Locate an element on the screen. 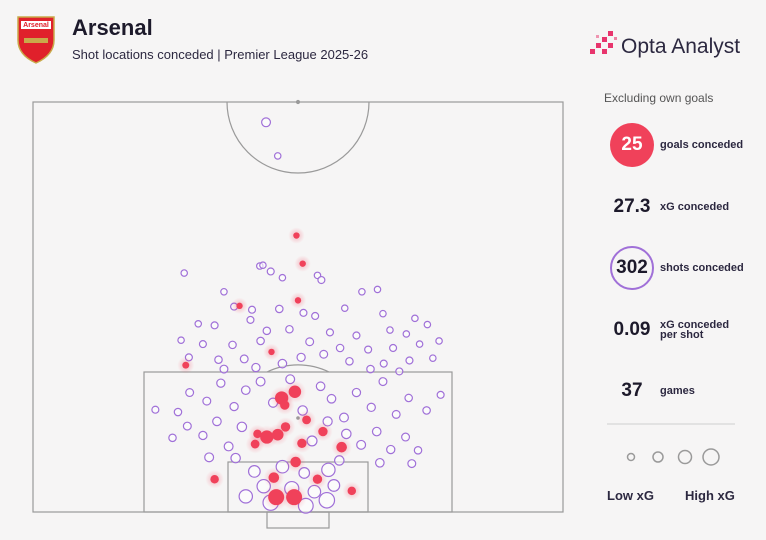 Image resolution: width=766 pixels, height=540 pixels. brand-logo is located at coordinates (603, 42).